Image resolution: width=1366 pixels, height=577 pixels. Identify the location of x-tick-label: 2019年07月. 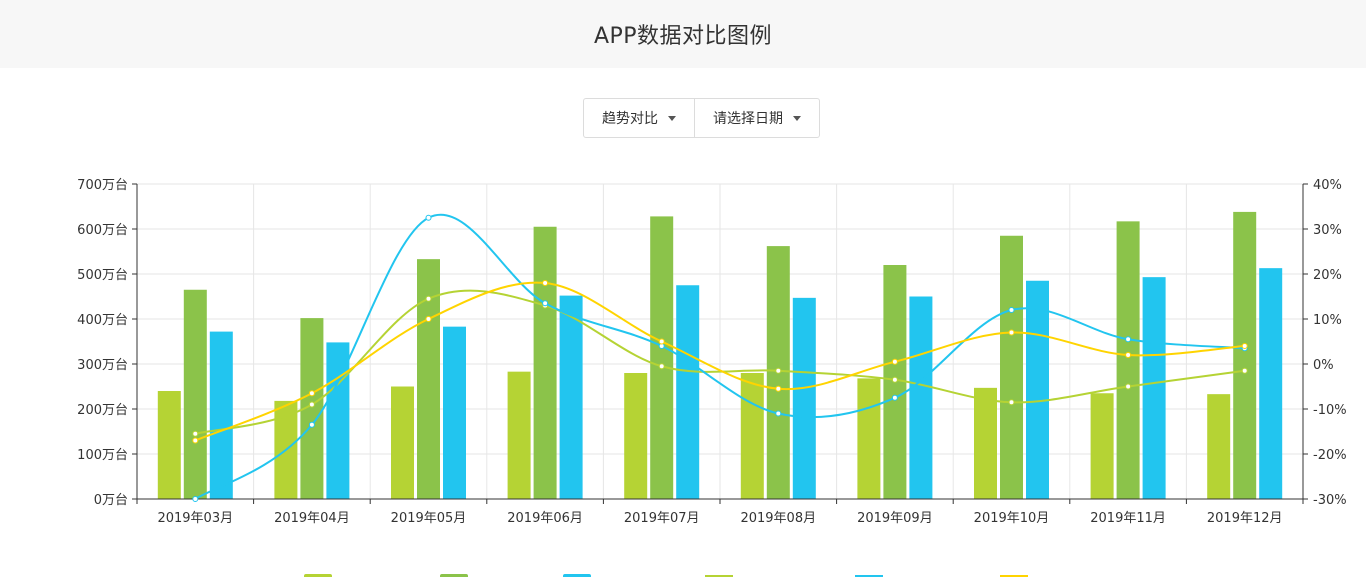
(662, 518).